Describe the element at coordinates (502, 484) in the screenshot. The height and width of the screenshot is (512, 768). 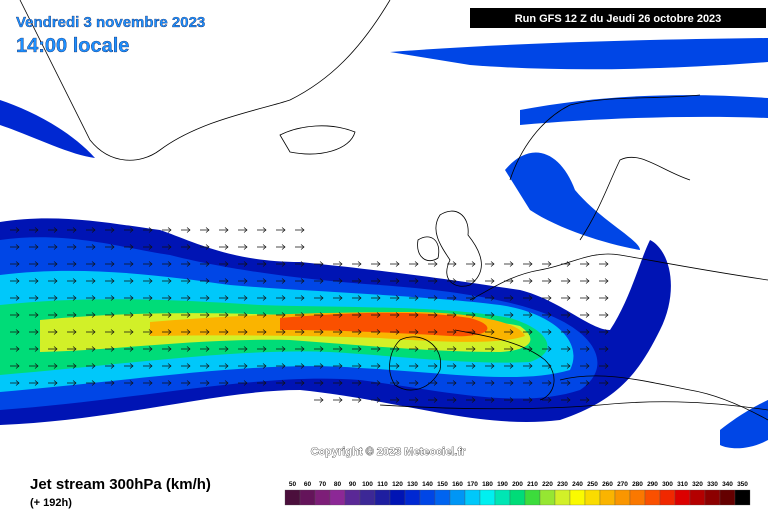
I see `scale-label: 190` at that location.